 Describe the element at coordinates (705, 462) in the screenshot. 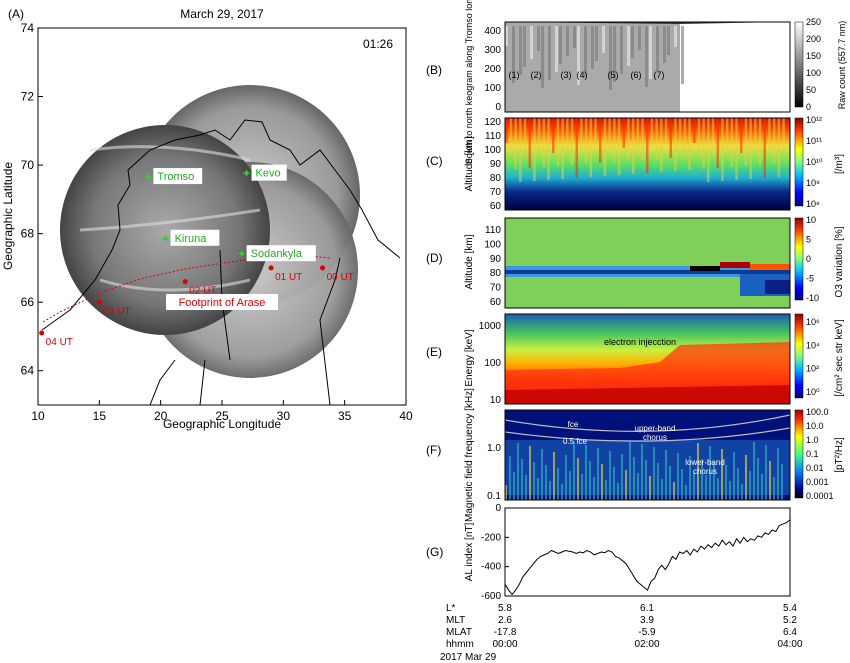

I see `wave-annotation: lower-band` at that location.